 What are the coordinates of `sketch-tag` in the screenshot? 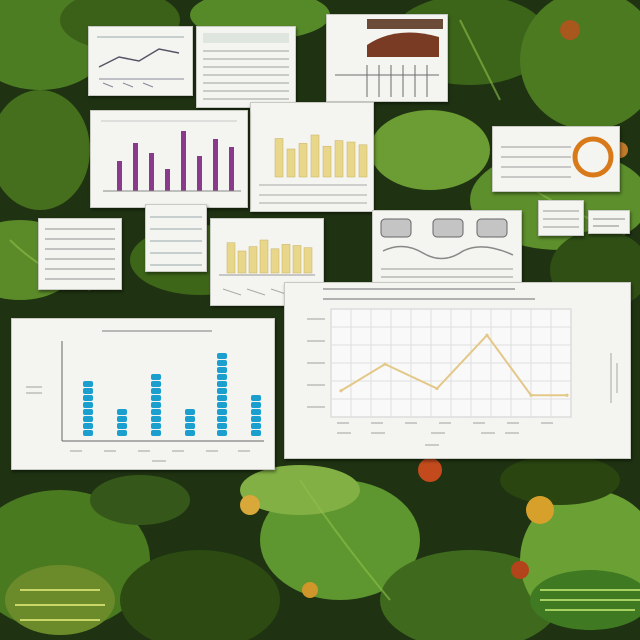 It's located at (609, 222).